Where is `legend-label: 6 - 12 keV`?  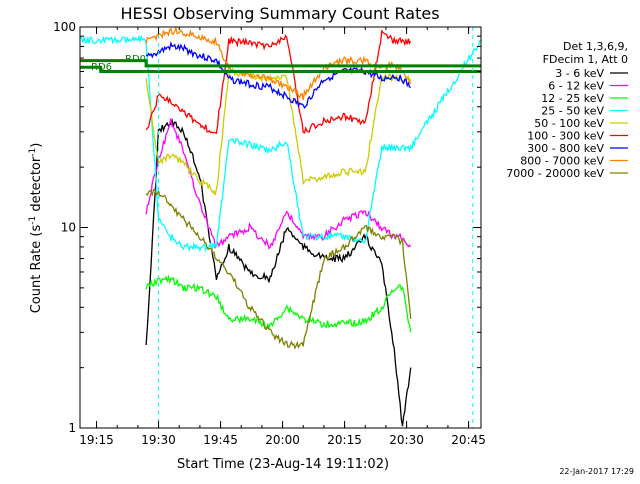
legend-label: 6 - 12 keV is located at coordinates (576, 86).